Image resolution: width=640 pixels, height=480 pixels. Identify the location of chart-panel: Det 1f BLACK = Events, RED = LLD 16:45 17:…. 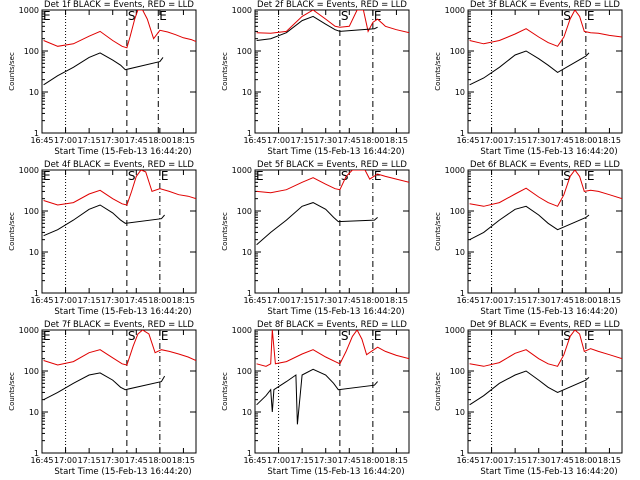
(102, 78).